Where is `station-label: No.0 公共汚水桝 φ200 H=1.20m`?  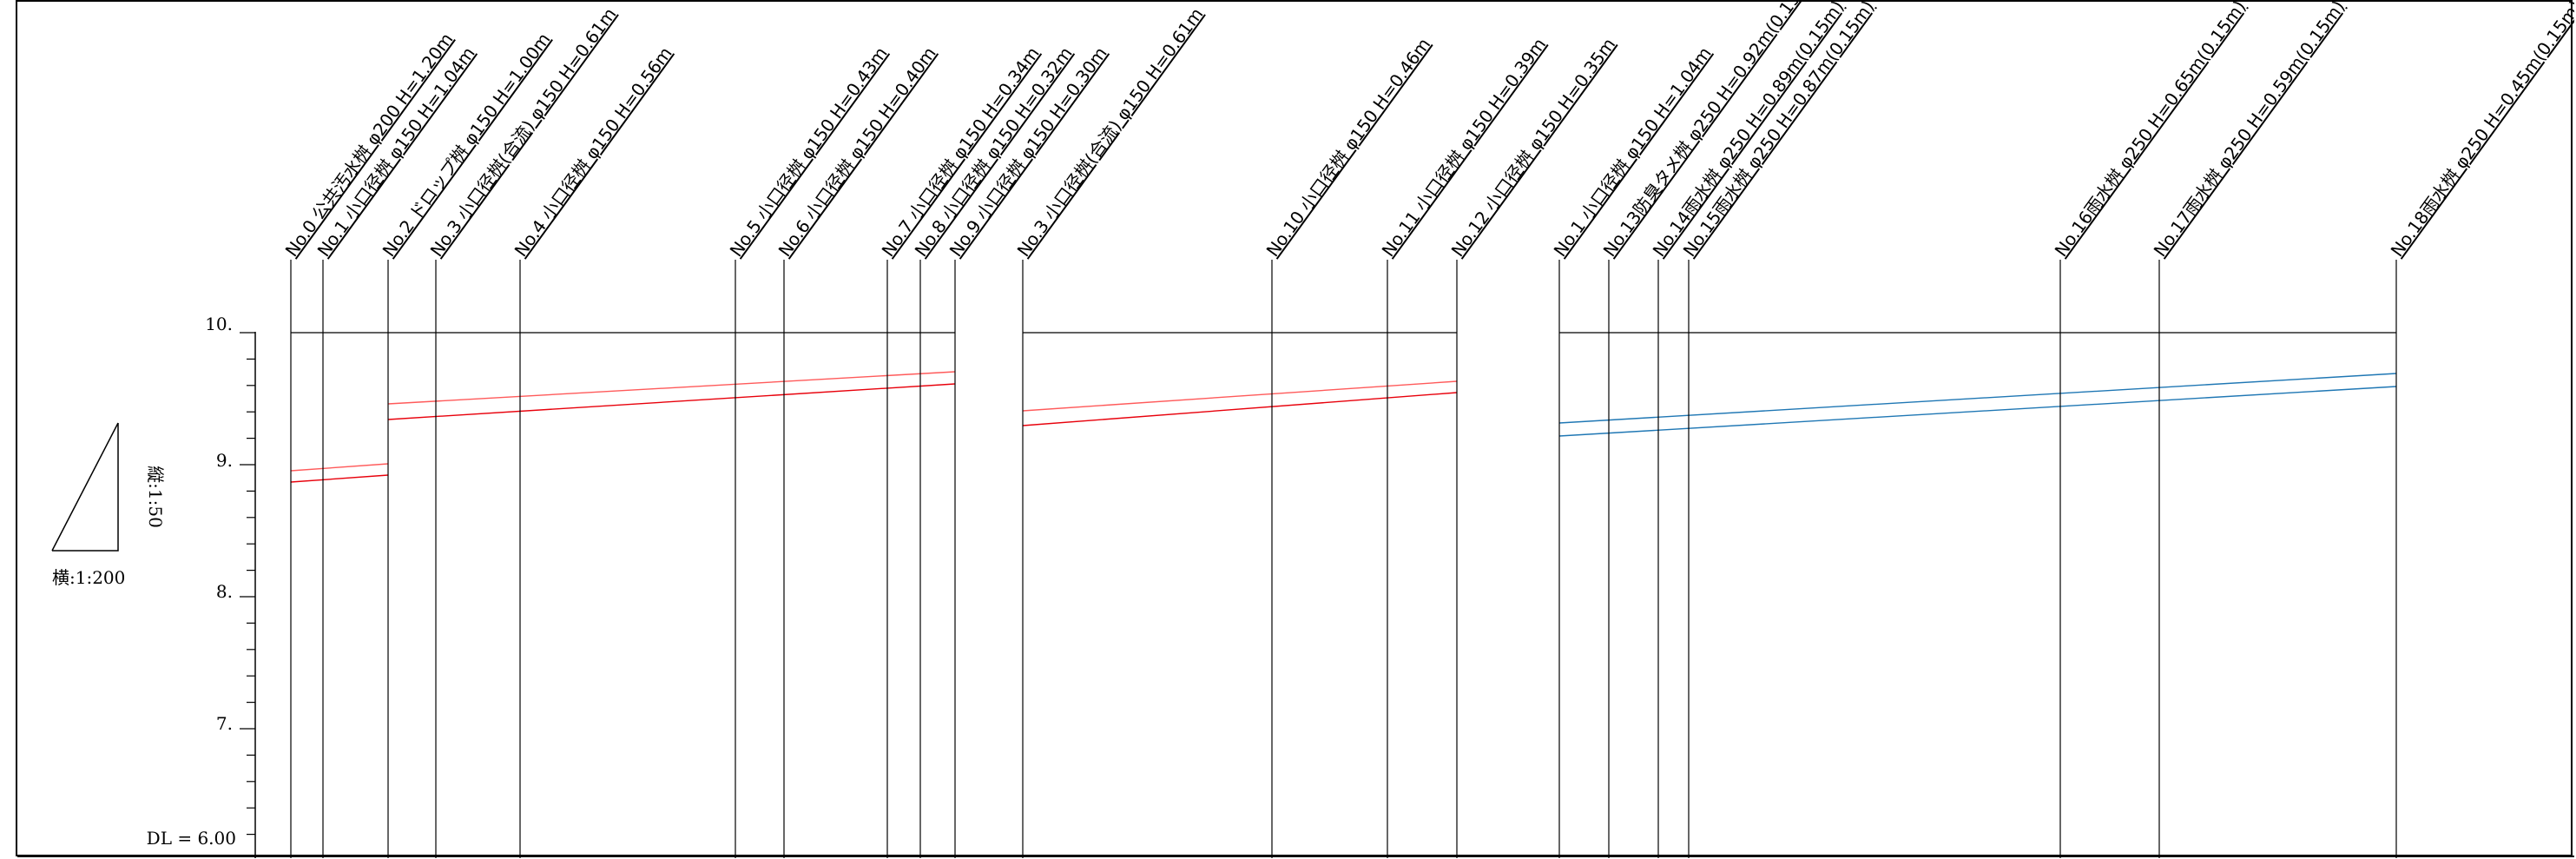 station-label: No.0 公共汚水桝 φ200 H=1.20m is located at coordinates (369, 145).